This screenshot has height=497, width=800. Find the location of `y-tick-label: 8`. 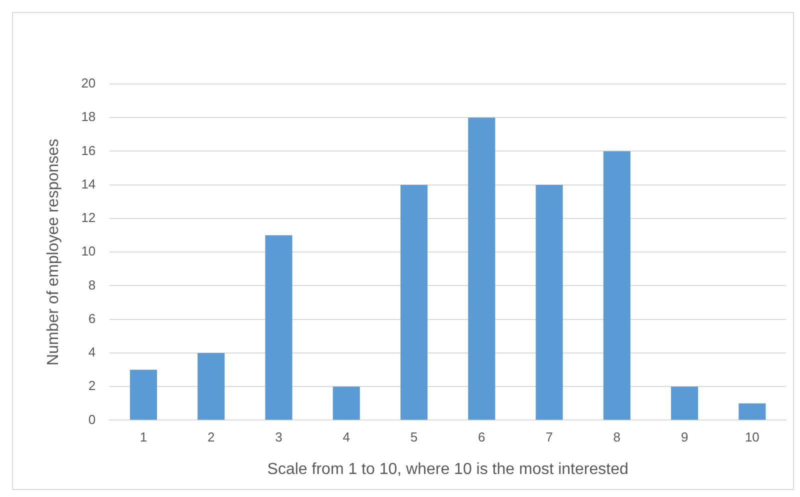

y-tick-label: 8 is located at coordinates (92, 284).